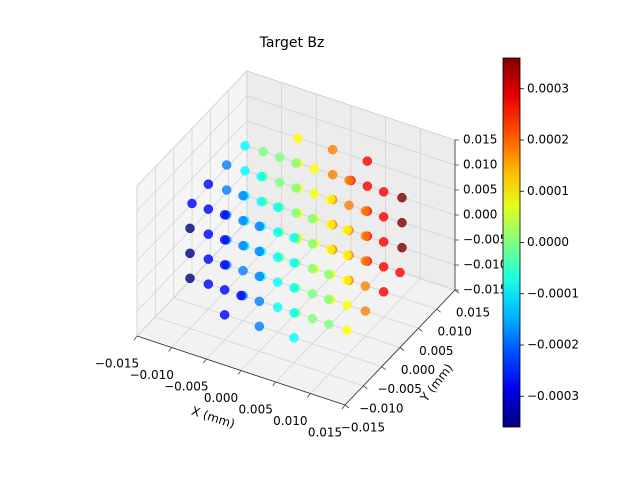 This screenshot has width=640, height=480. What do you see at coordinates (485, 265) in the screenshot?
I see `z-tick-label: −0.010` at bounding box center [485, 265].